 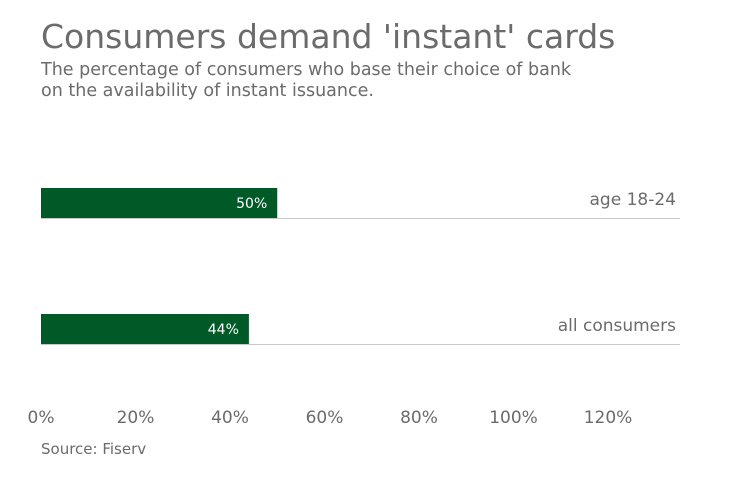 I want to click on x-tick-label: 0%, so click(x=41, y=418).